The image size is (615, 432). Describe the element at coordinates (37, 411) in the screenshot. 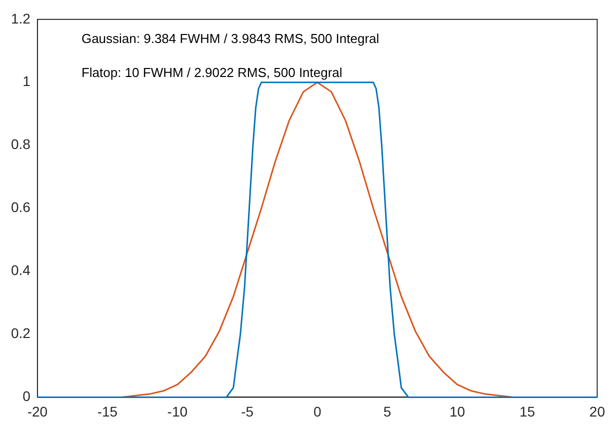

I see `x-tick-label: -20` at that location.